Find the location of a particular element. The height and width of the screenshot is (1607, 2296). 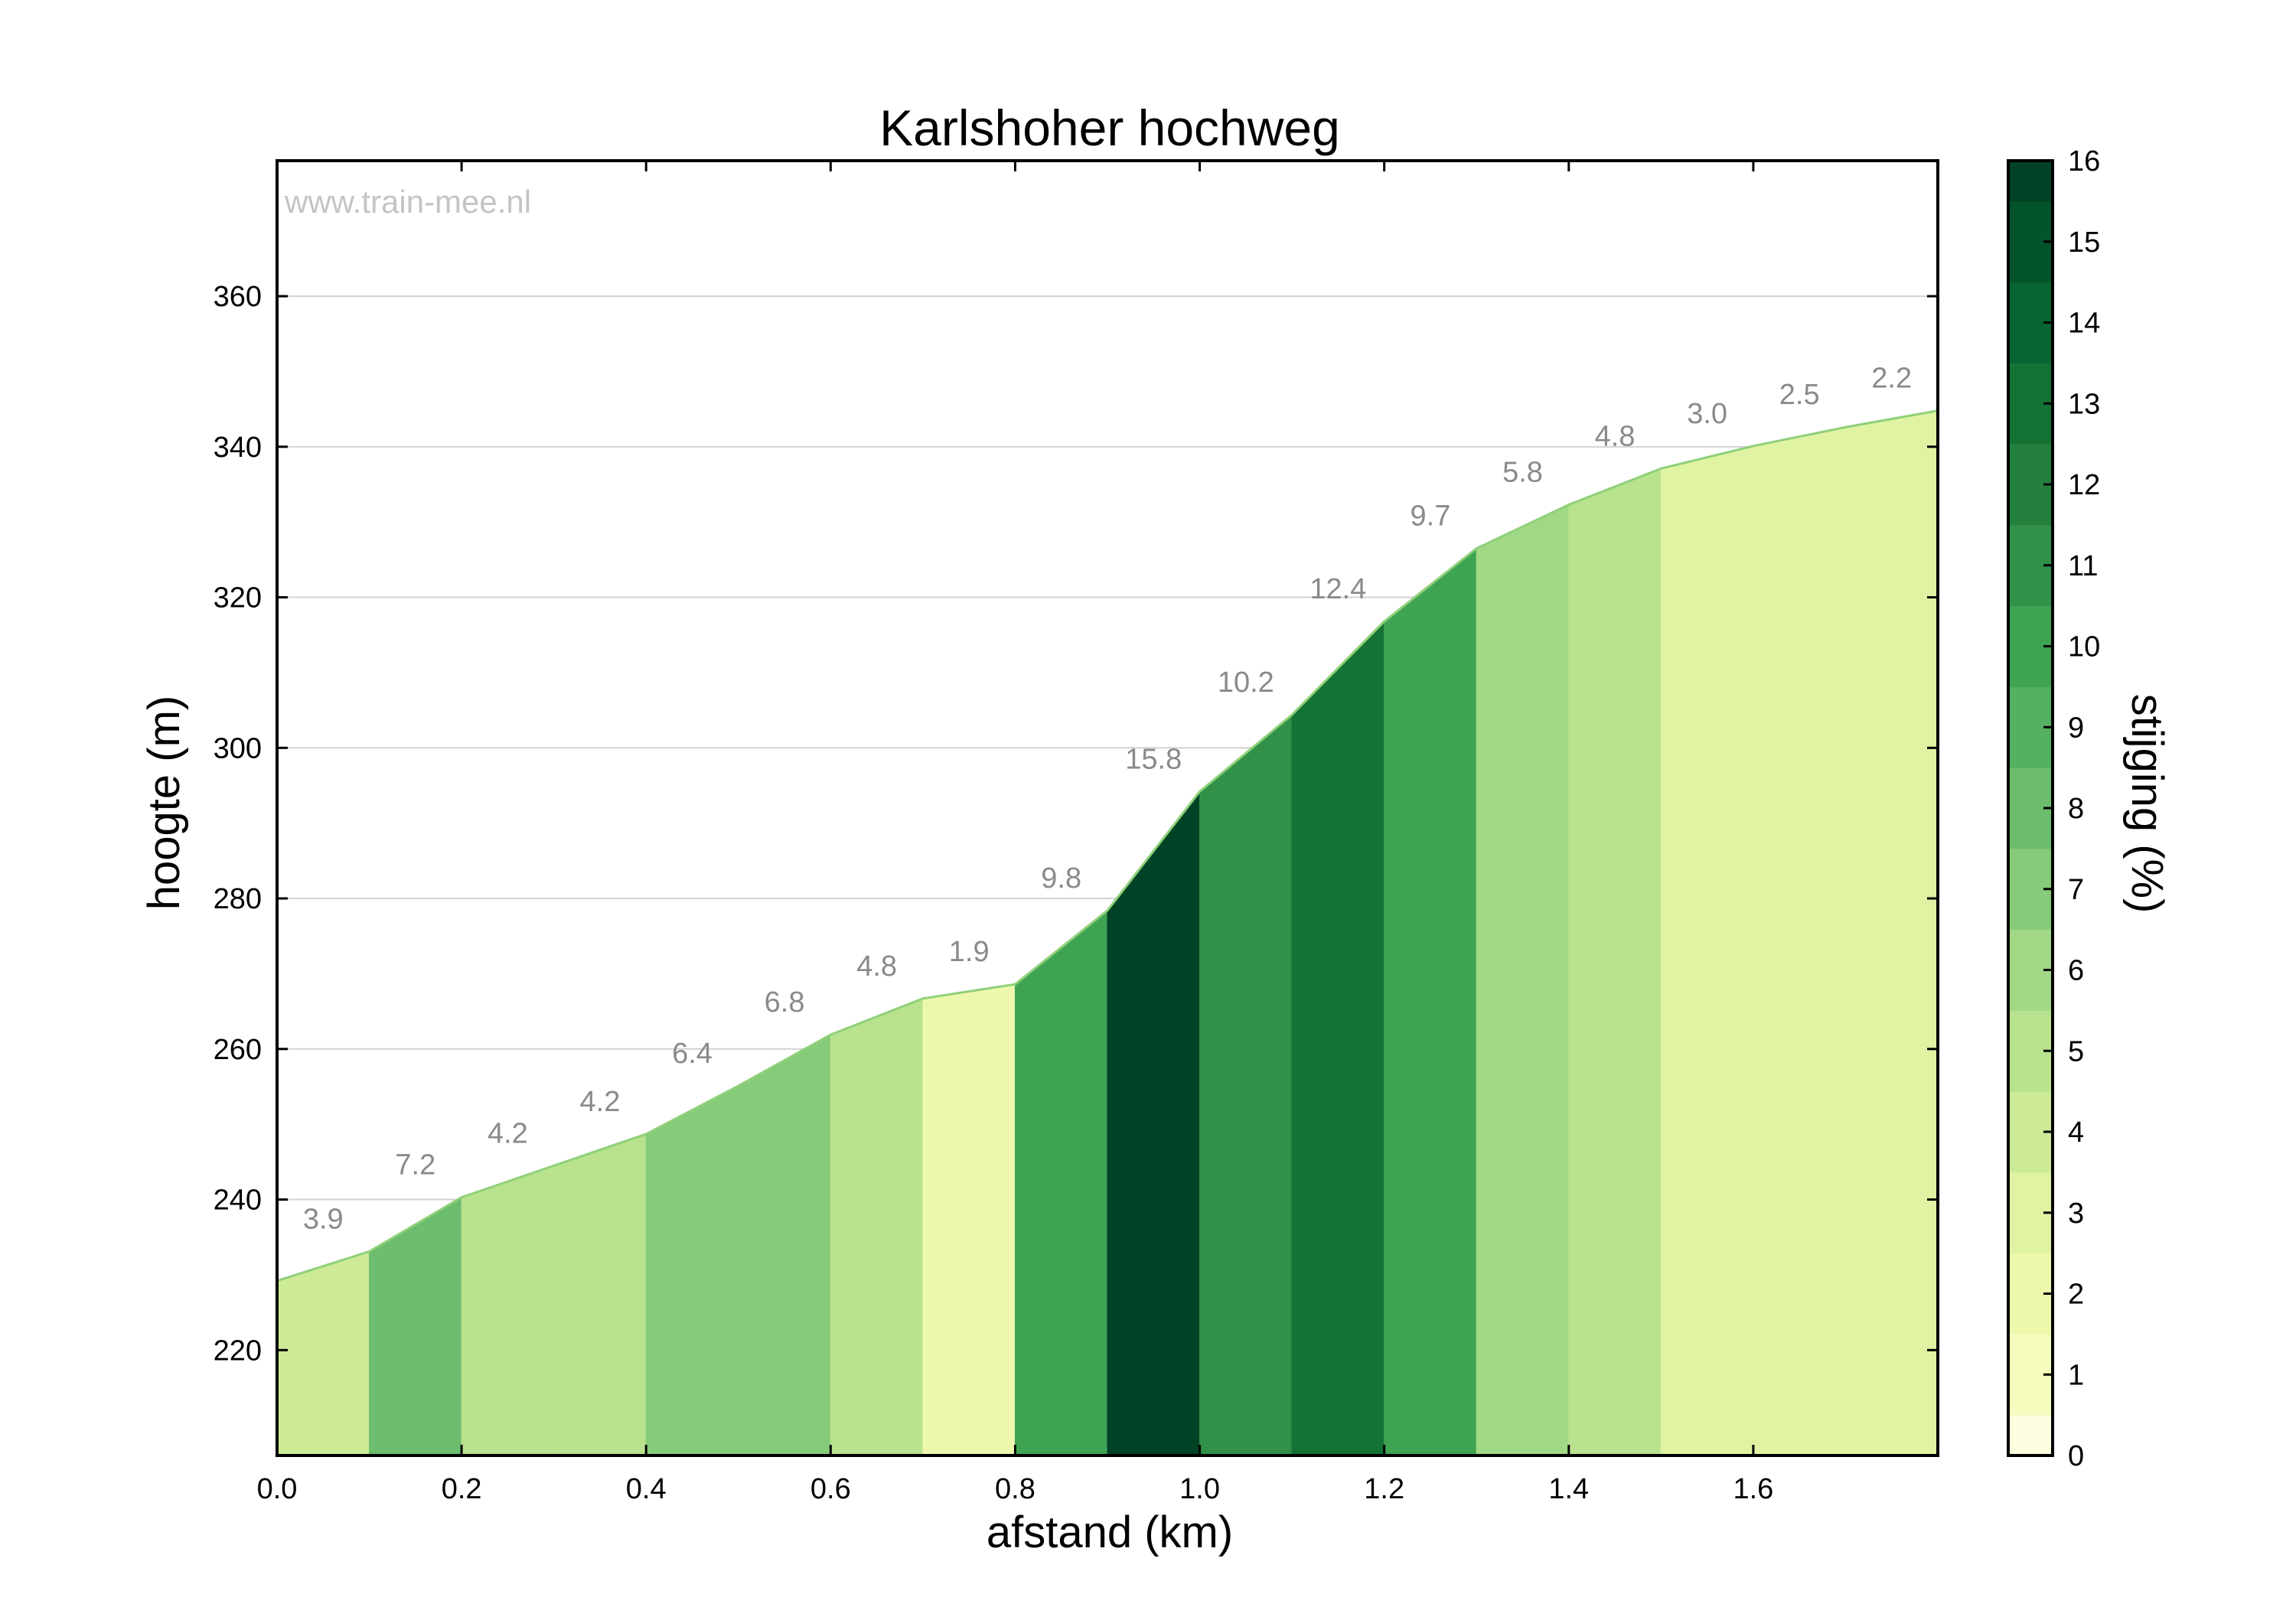

x-tick-label-1.0: 1.0 is located at coordinates (1199, 1489).